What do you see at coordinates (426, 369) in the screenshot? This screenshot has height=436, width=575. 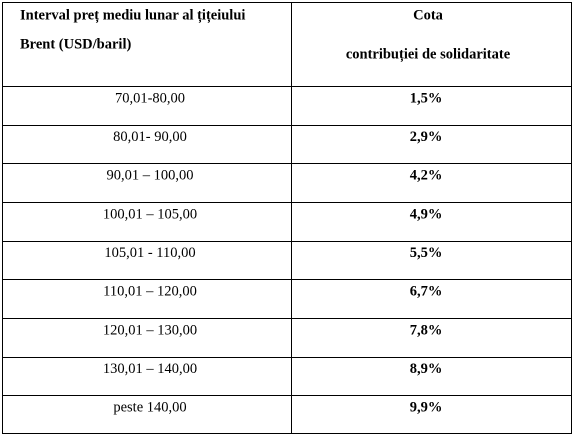 I see `rate-cell: 8,9%` at bounding box center [426, 369].